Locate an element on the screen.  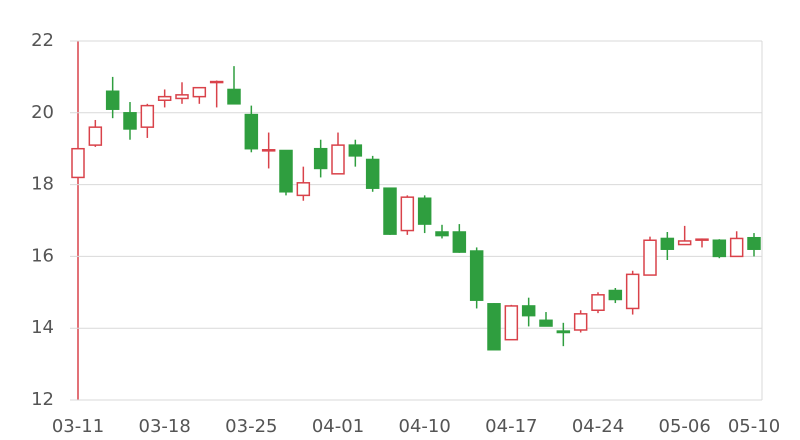
x-tick-label: 03-11 is located at coordinates (78, 426).